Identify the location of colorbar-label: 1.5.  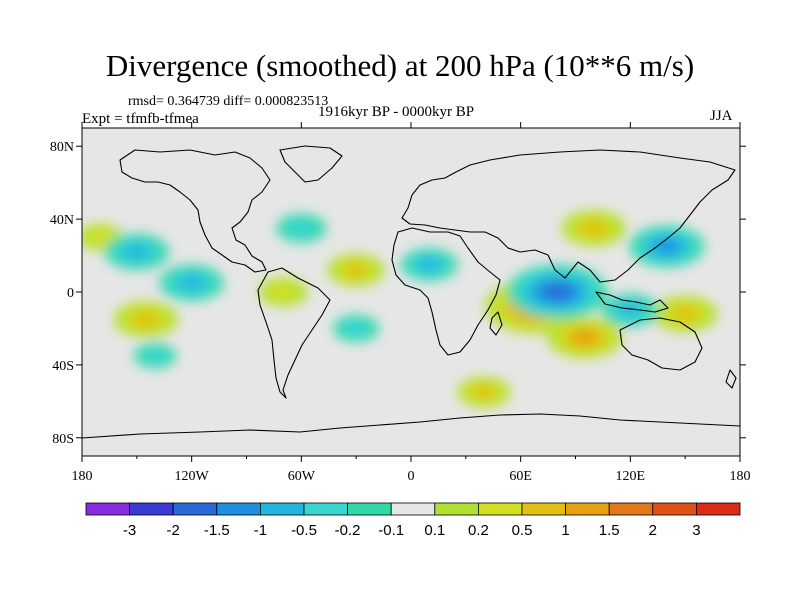
(609, 530).